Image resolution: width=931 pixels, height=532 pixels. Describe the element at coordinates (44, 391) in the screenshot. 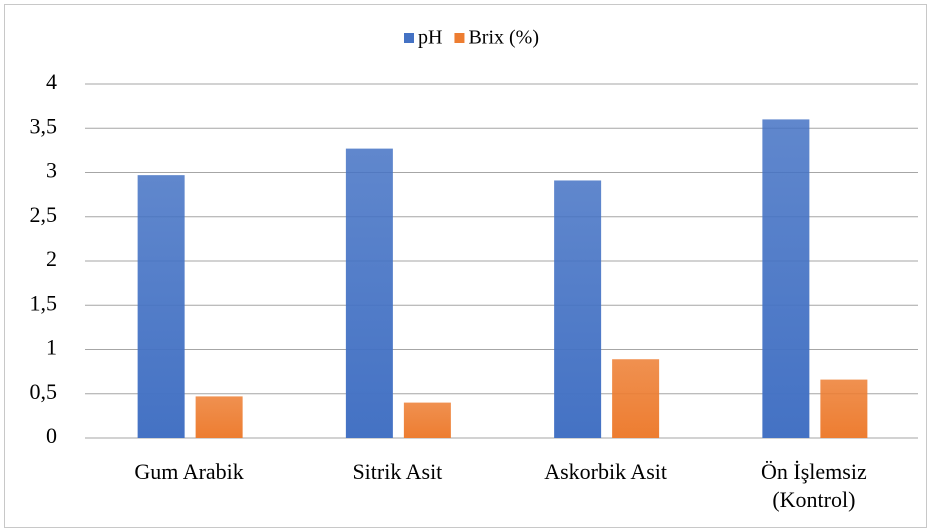

I see `y-tick-label: 0,5` at that location.